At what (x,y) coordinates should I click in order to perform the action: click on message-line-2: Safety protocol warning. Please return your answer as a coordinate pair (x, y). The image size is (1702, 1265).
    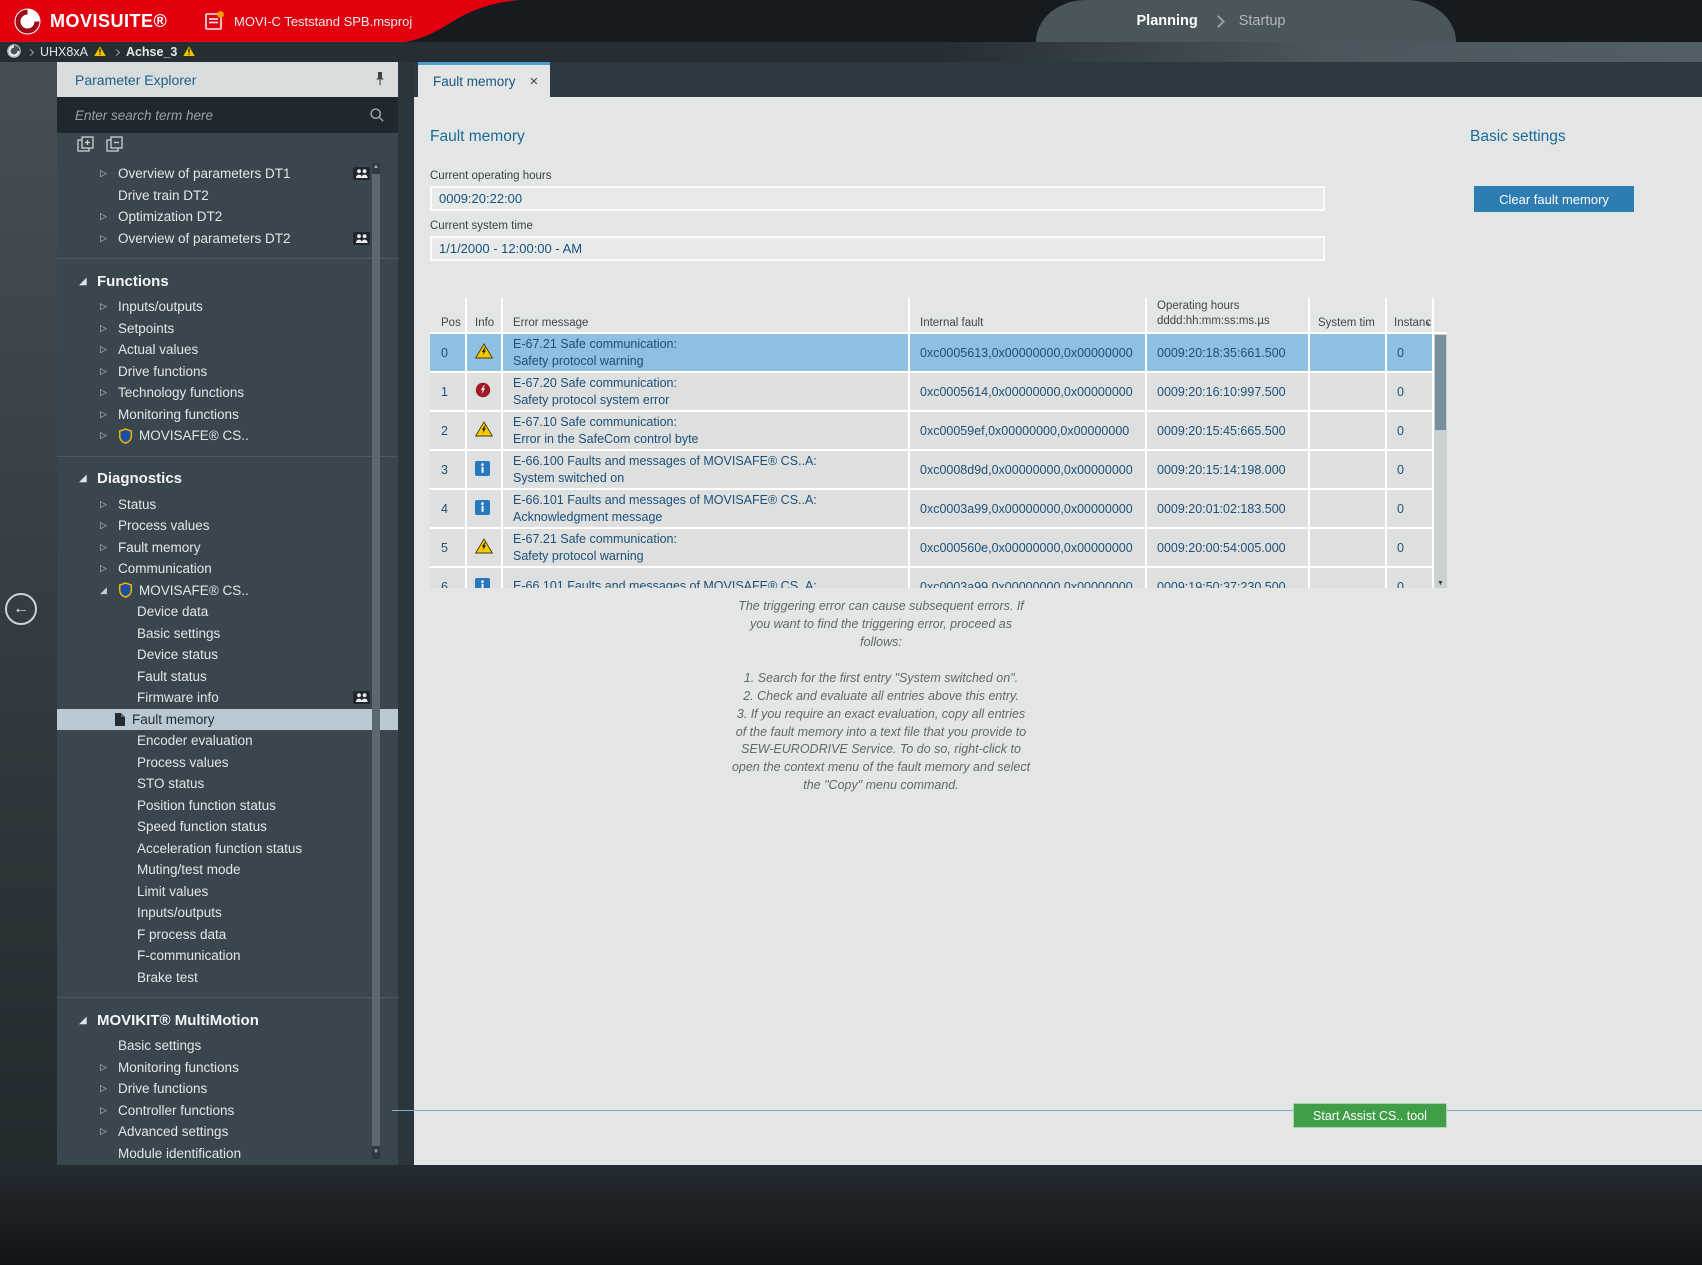
    Looking at the image, I should click on (578, 360).